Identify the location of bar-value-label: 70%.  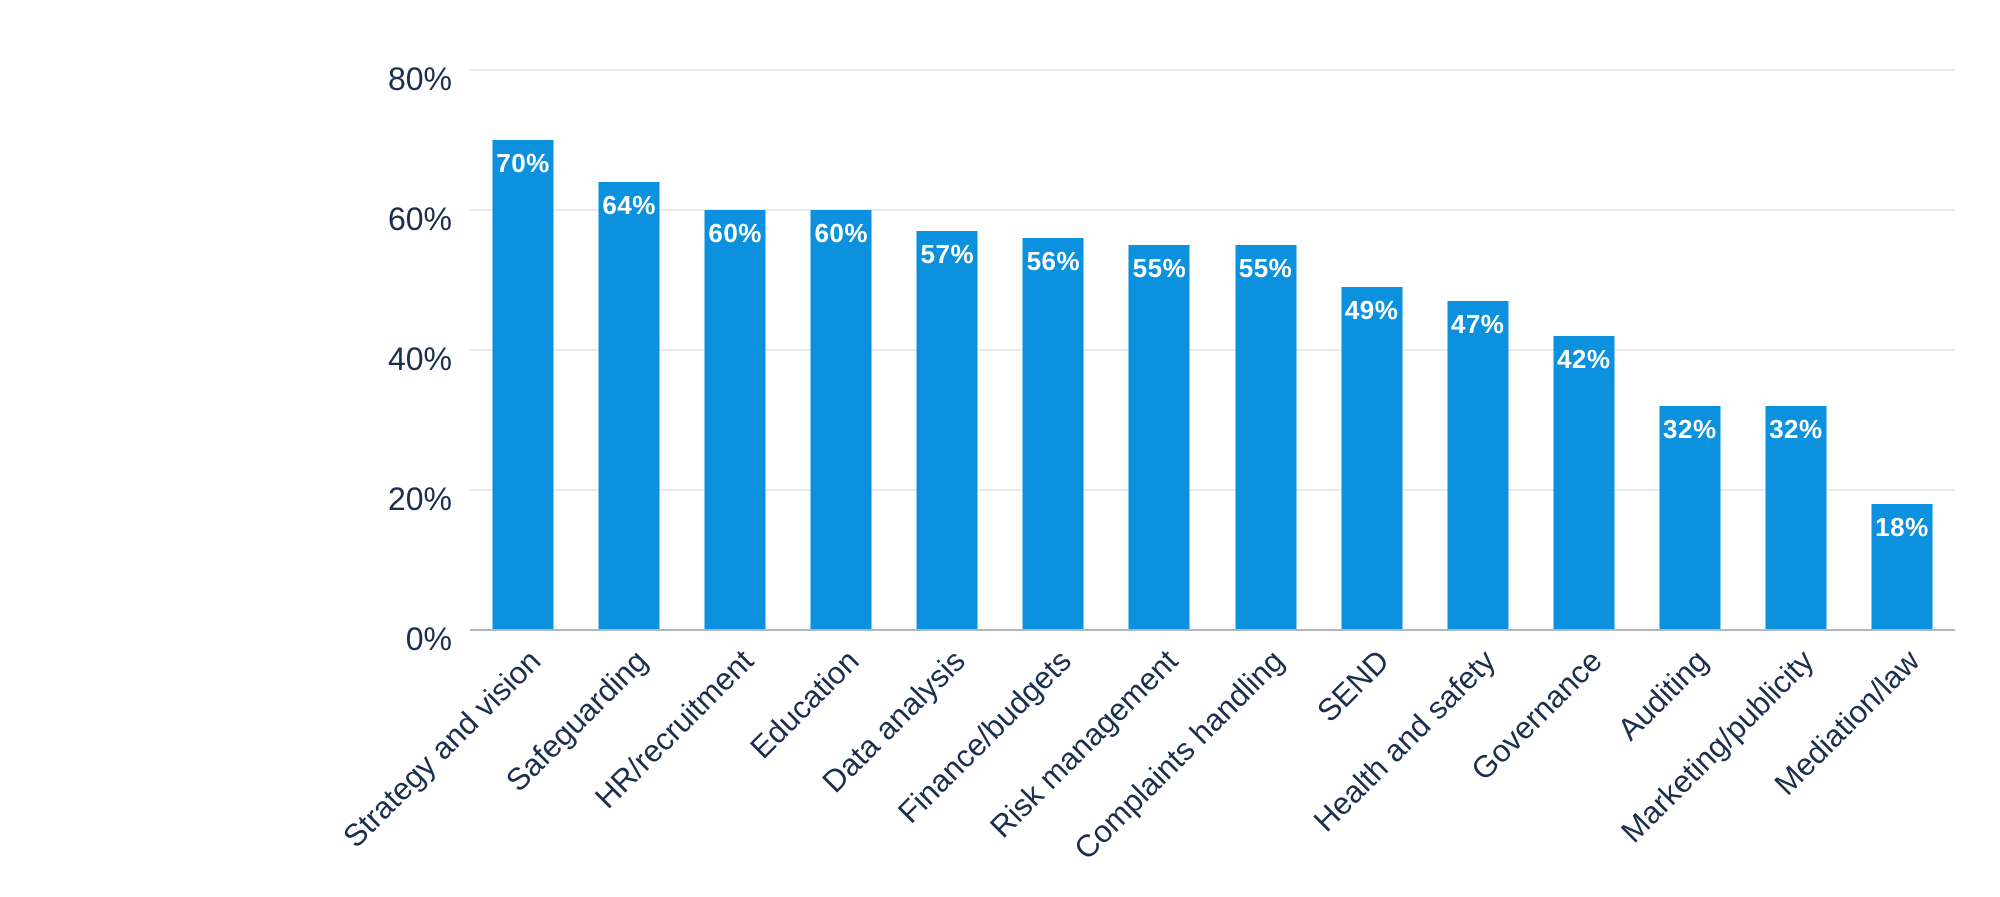
(523, 163).